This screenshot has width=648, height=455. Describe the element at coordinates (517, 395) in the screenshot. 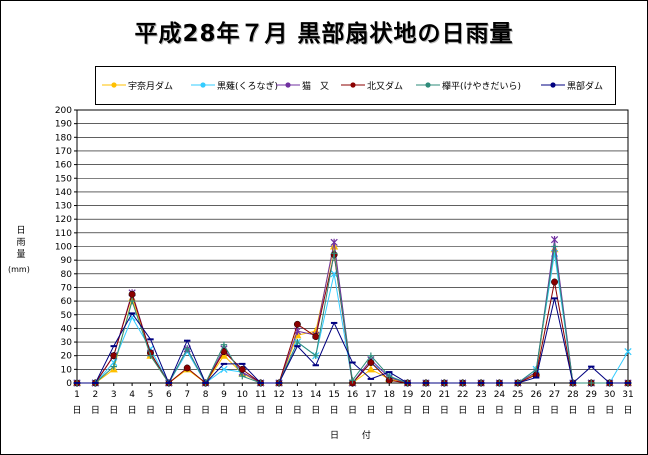

I see `x-tick-label: 25` at that location.